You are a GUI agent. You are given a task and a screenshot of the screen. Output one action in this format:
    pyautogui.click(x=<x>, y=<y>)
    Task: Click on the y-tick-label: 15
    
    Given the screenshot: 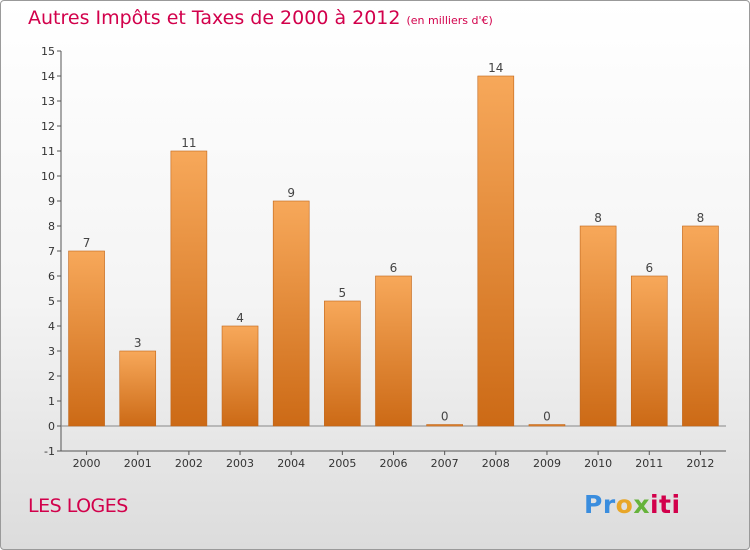 What is the action you would take?
    pyautogui.click(x=48, y=51)
    